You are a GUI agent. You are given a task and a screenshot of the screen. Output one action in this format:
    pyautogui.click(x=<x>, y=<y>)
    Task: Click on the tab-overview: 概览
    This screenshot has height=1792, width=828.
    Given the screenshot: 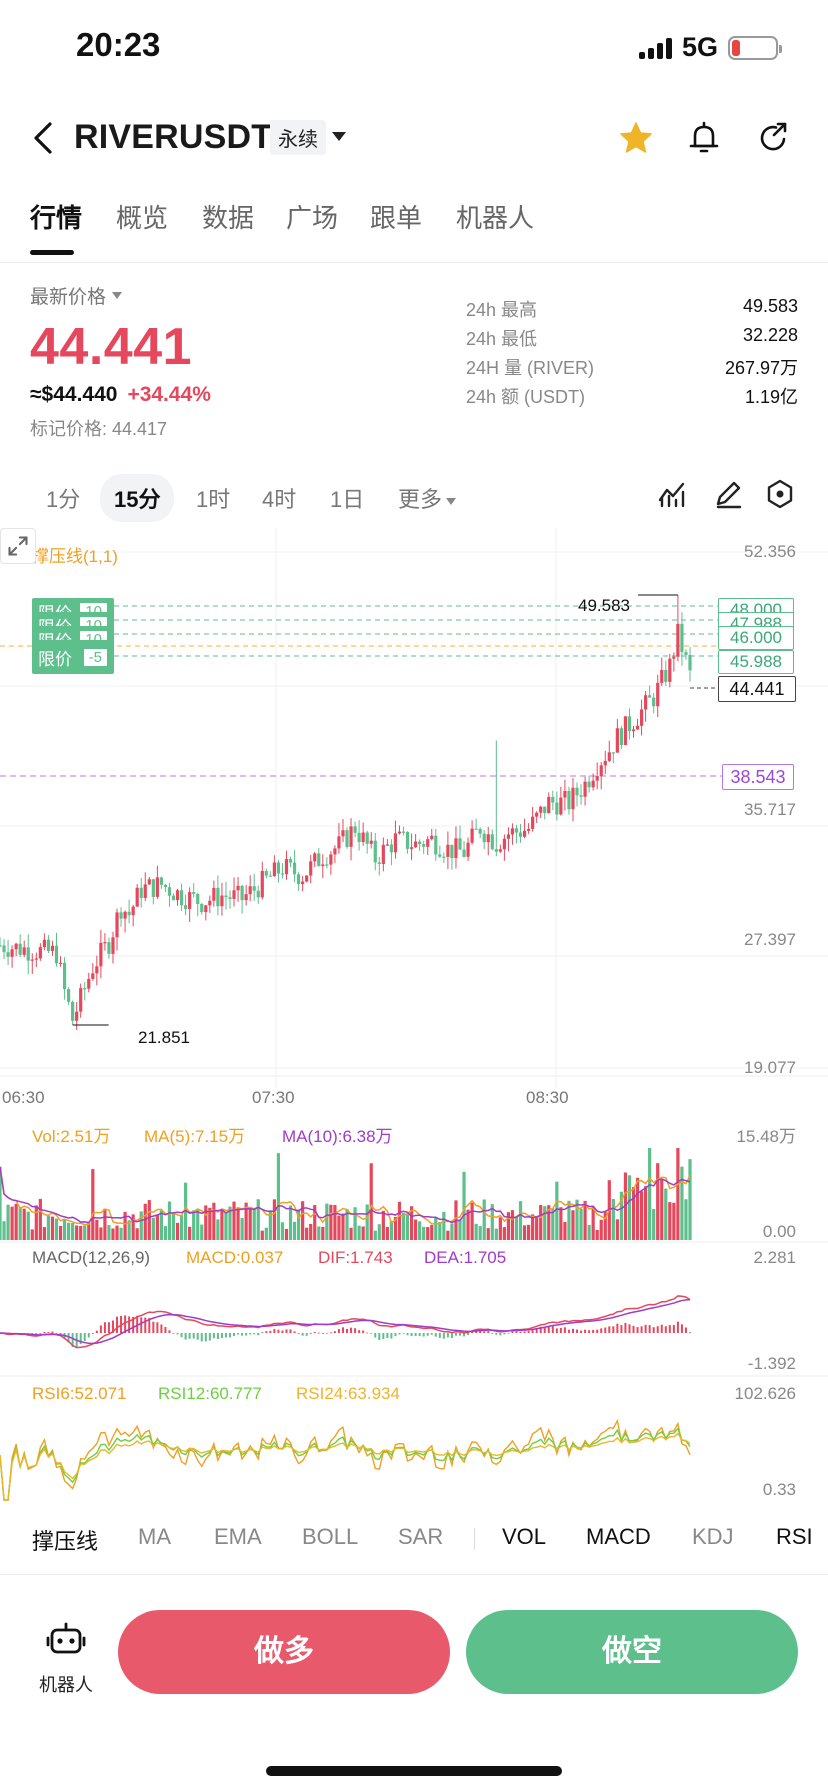 What is the action you would take?
    pyautogui.click(x=142, y=218)
    